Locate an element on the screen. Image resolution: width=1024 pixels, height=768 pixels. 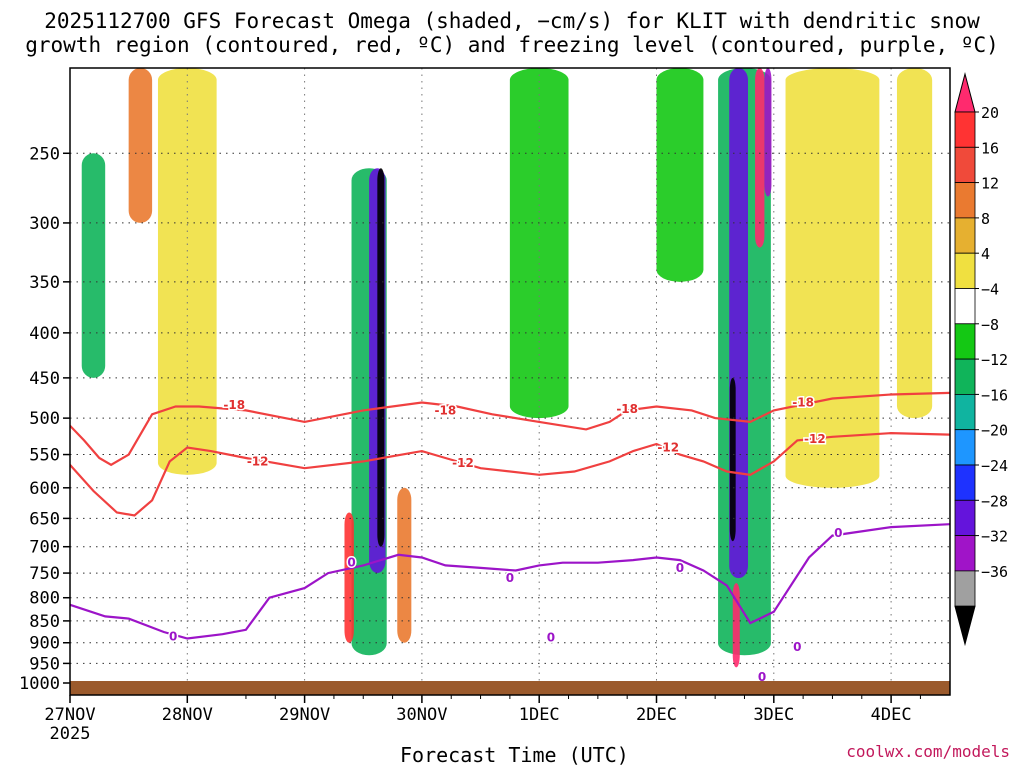
y-tick-label-700: 700 is located at coordinates (44, 548).